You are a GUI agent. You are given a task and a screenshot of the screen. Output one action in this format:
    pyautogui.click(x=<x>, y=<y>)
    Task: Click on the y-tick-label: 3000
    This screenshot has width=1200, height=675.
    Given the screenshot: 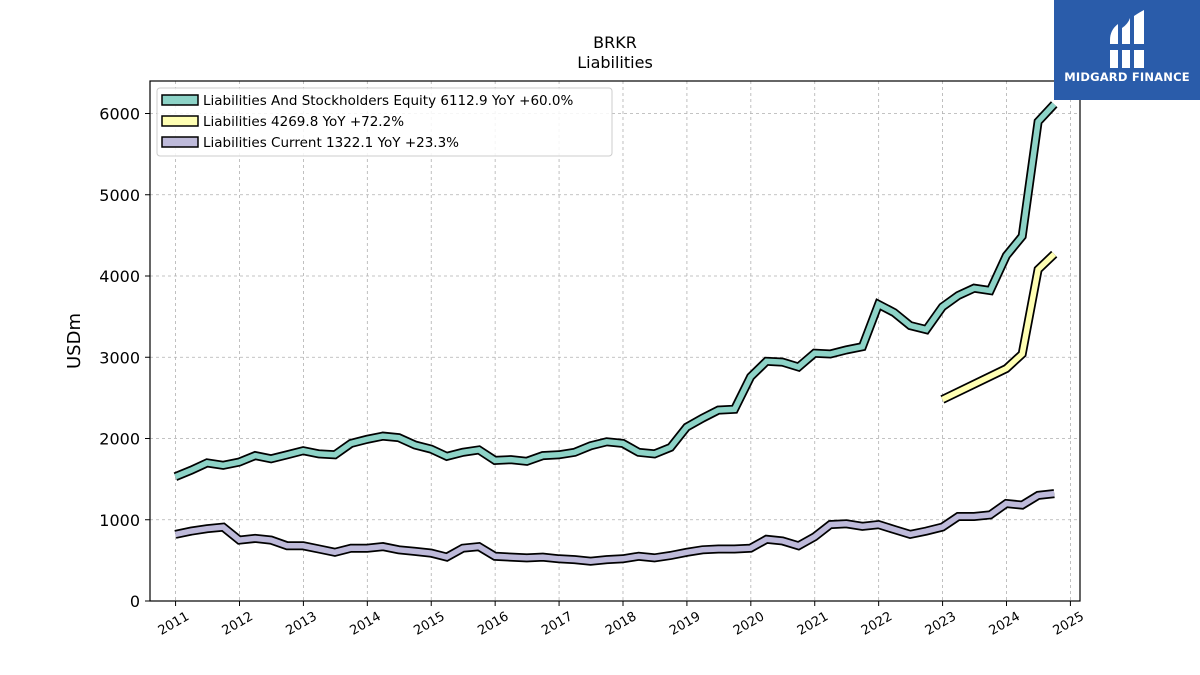 What is the action you would take?
    pyautogui.click(x=119, y=357)
    